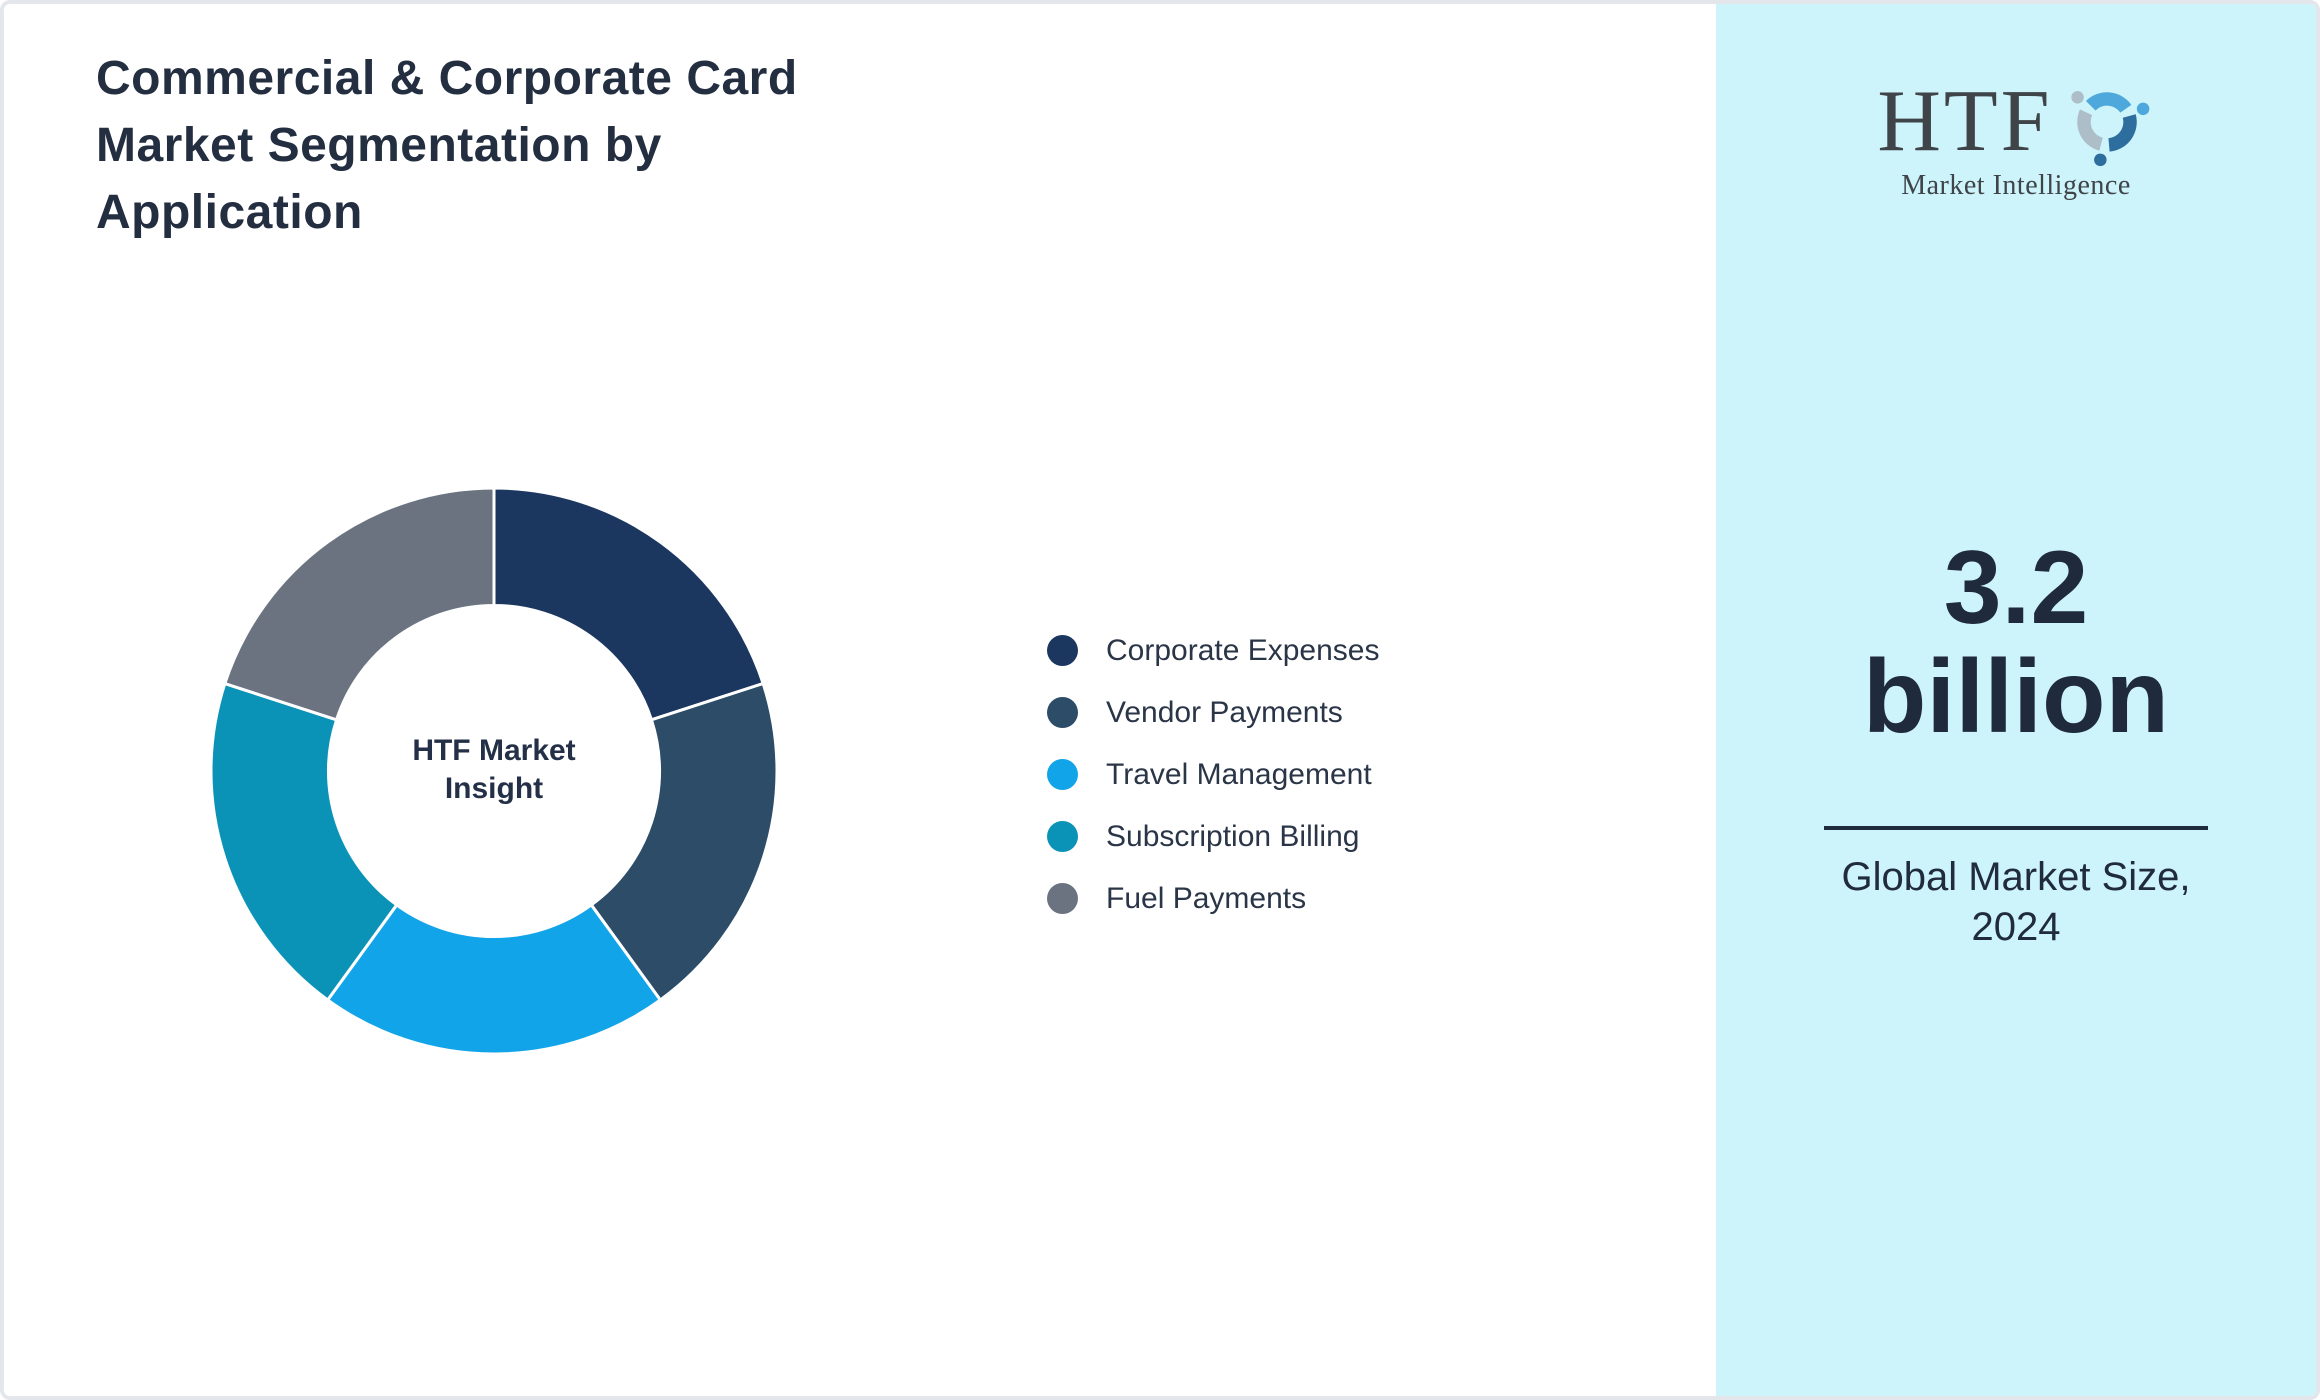 The image size is (2320, 1400). I want to click on legend-item: Travel Management, so click(1213, 774).